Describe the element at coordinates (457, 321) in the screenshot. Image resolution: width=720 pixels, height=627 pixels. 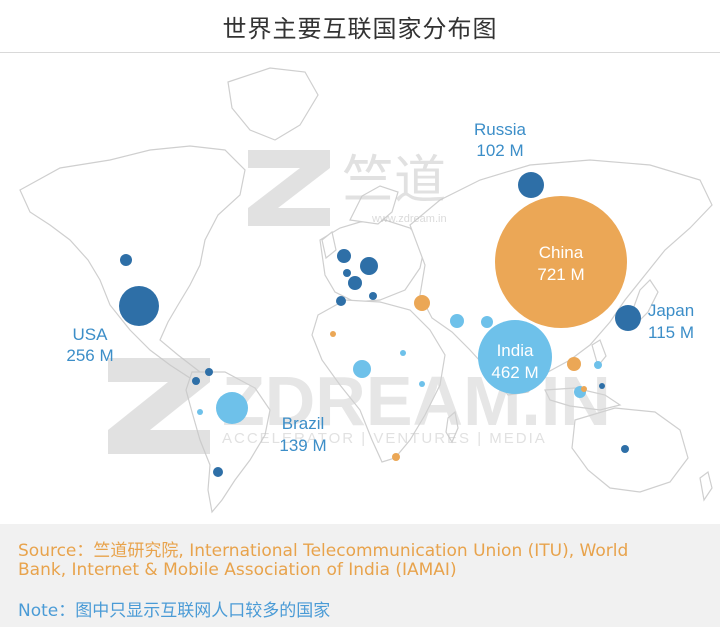
I see `bubble-iran` at that location.